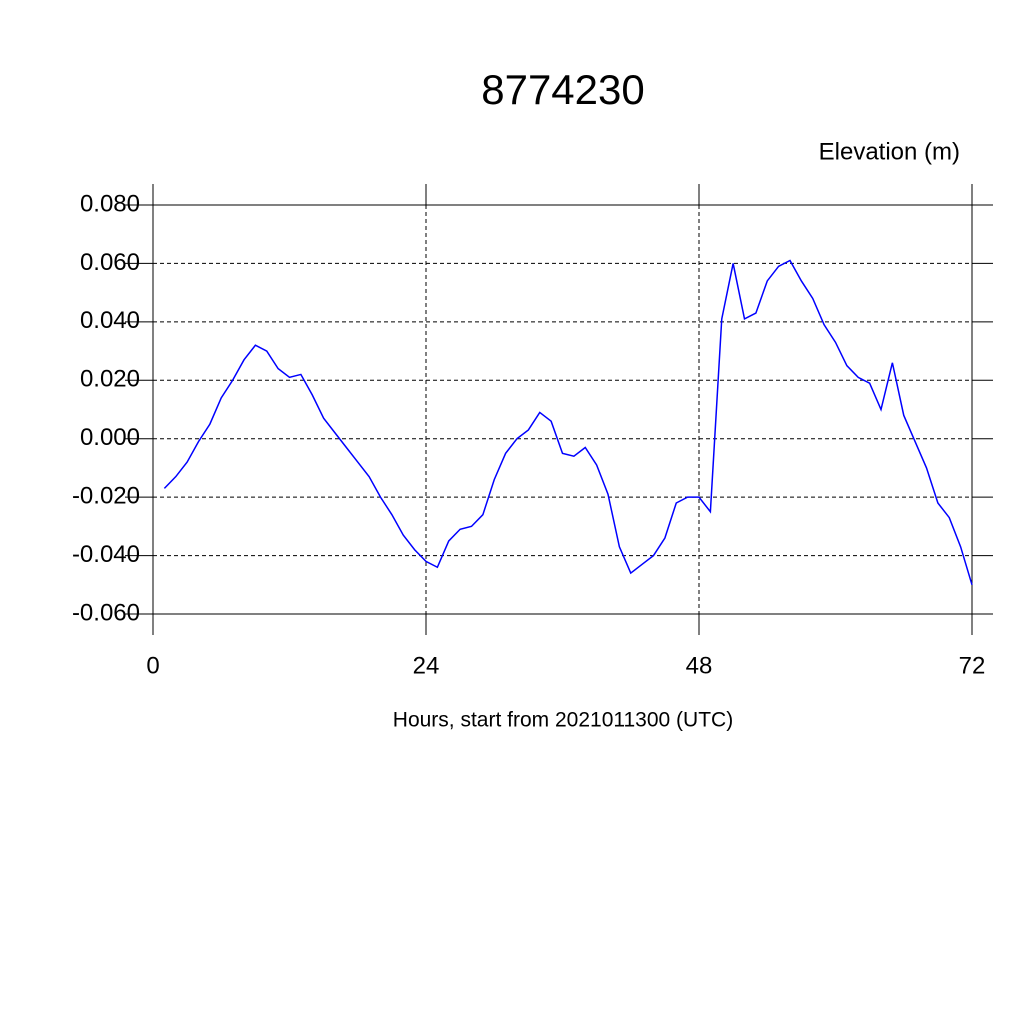 The height and width of the screenshot is (1024, 1024). I want to click on chart-title: 8774230, so click(563, 89).